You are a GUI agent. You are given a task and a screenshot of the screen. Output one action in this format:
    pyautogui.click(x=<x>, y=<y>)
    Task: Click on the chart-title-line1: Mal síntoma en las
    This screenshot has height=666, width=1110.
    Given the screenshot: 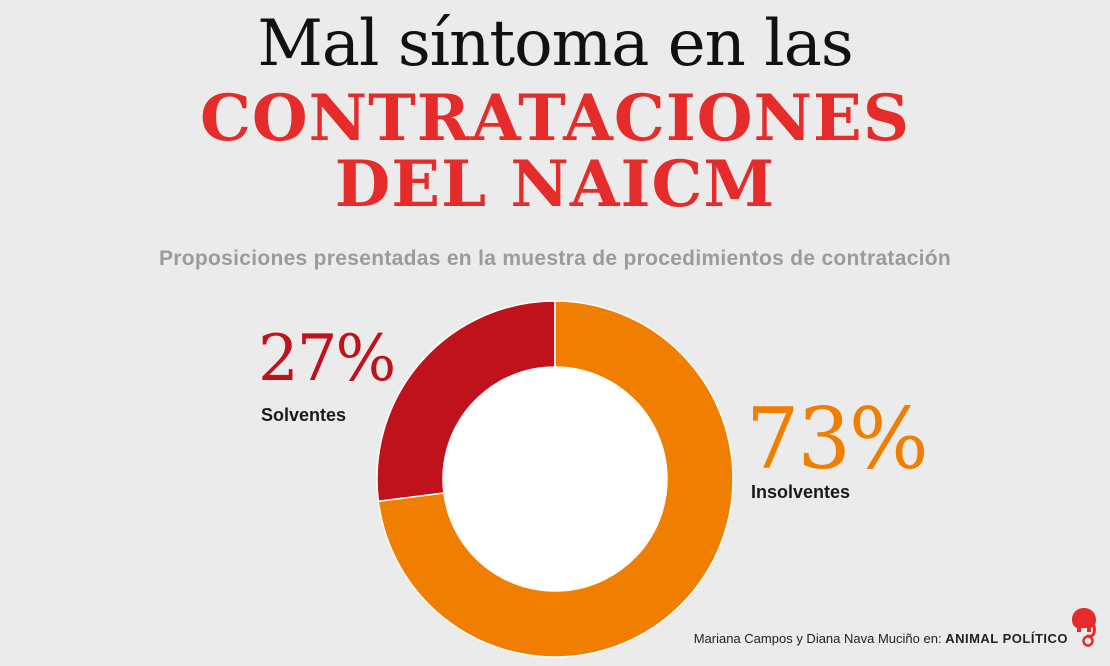 What is the action you would take?
    pyautogui.click(x=555, y=44)
    